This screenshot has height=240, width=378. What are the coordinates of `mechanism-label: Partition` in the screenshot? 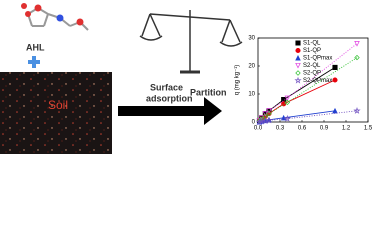 It's located at (208, 92).